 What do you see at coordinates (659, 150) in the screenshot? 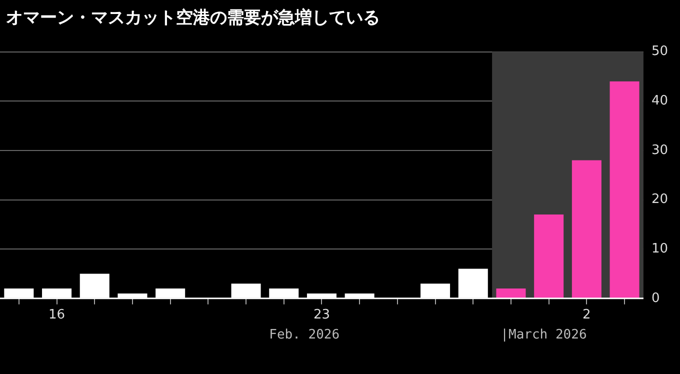
I see `y-tick-label: 30` at bounding box center [659, 150].